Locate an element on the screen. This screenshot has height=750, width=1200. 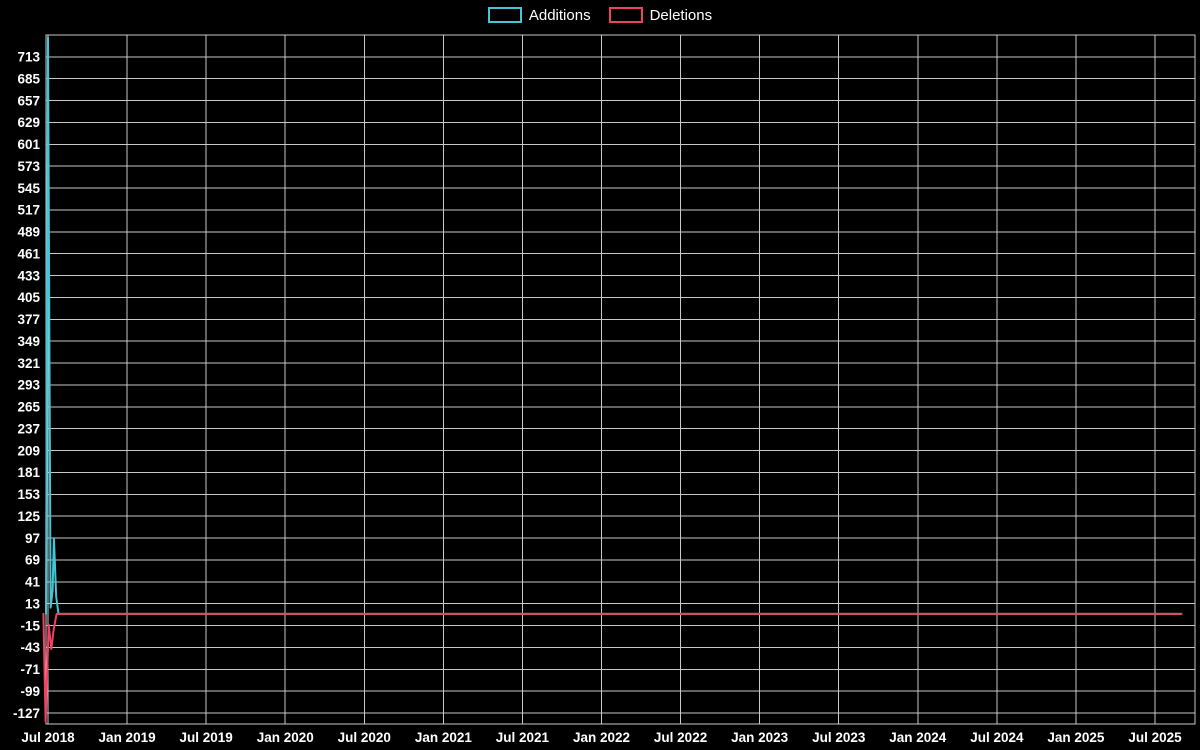
deletions-line is located at coordinates (612, 667).